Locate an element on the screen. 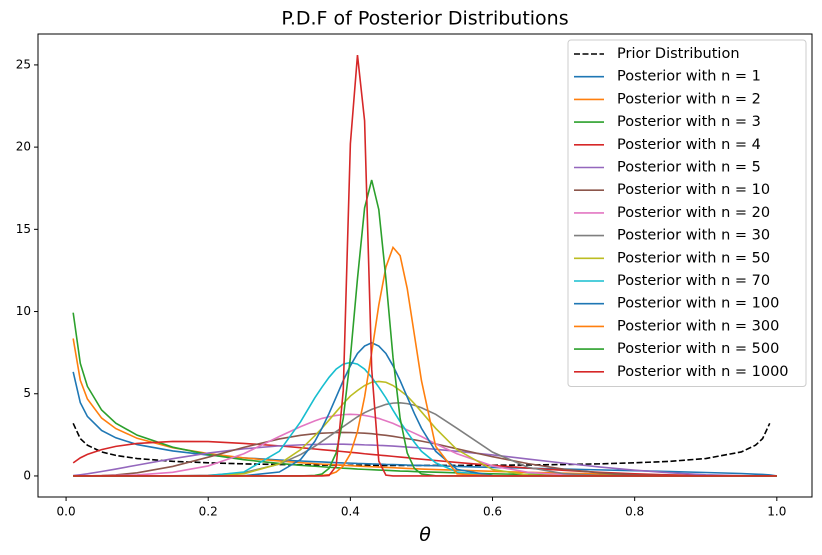 The image size is (822, 555). legend-label: Prior Distribution is located at coordinates (678, 54).